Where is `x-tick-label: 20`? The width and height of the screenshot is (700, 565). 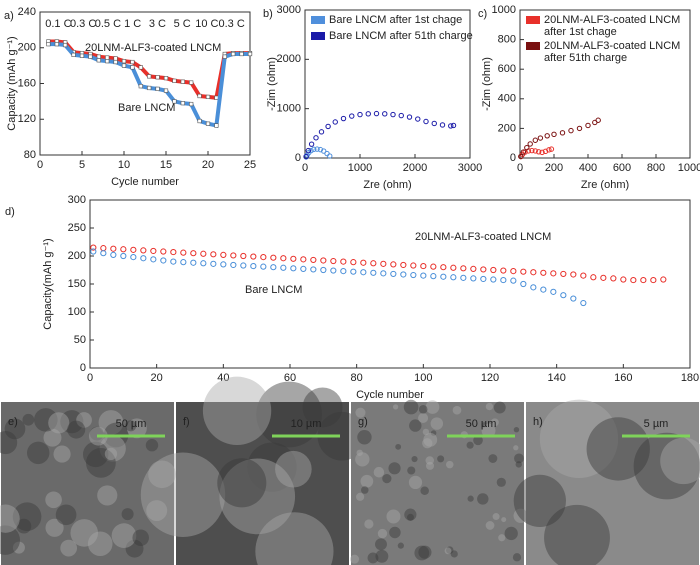 x-tick-label: 20 is located at coordinates (157, 378).